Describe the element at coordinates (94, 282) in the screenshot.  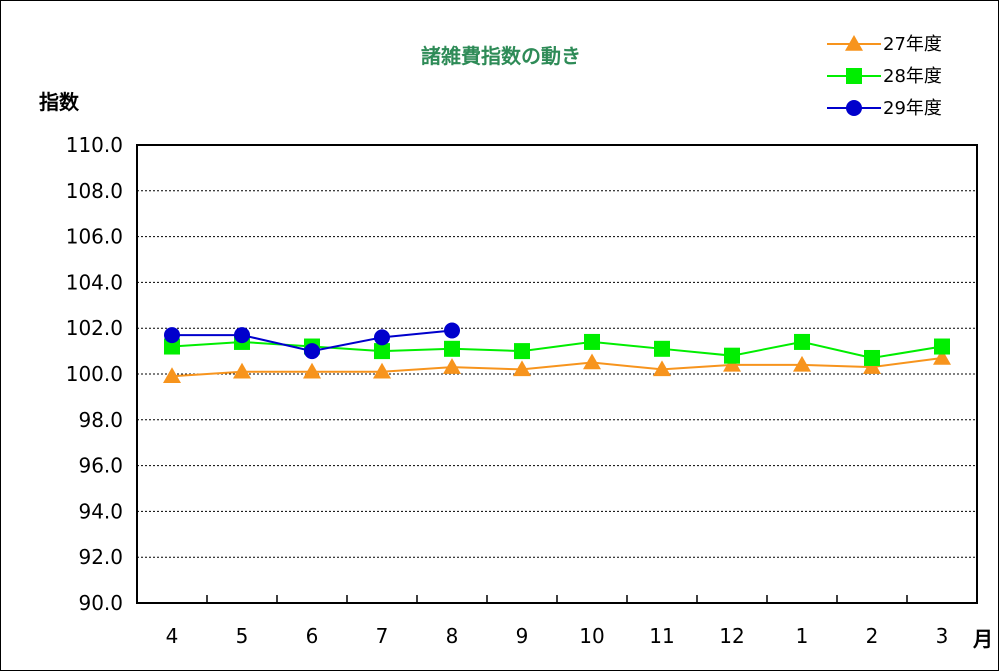
I see `y-tick-label: 104.0` at that location.